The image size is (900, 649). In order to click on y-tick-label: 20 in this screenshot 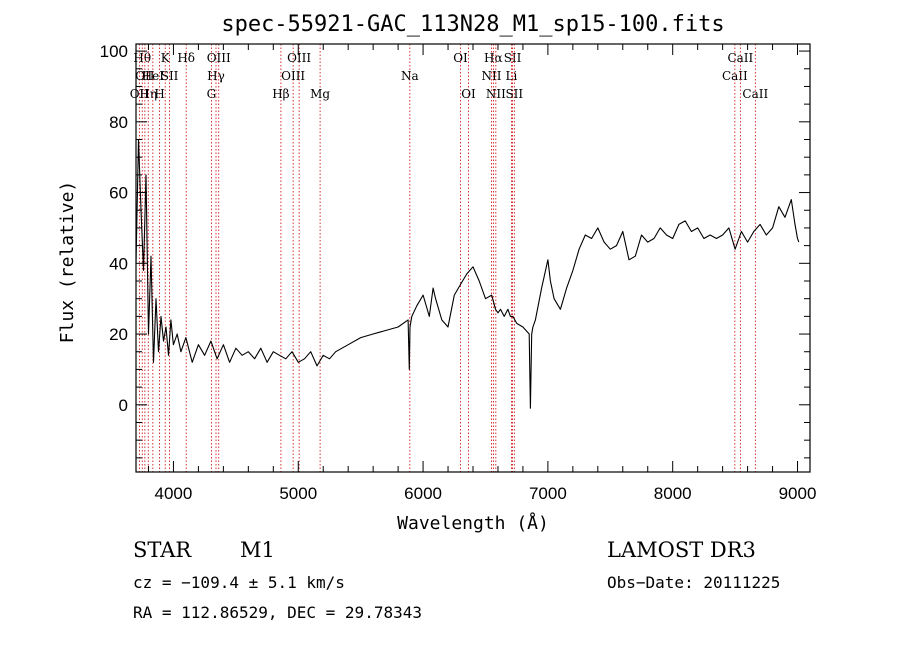, I will do `click(118, 334)`.